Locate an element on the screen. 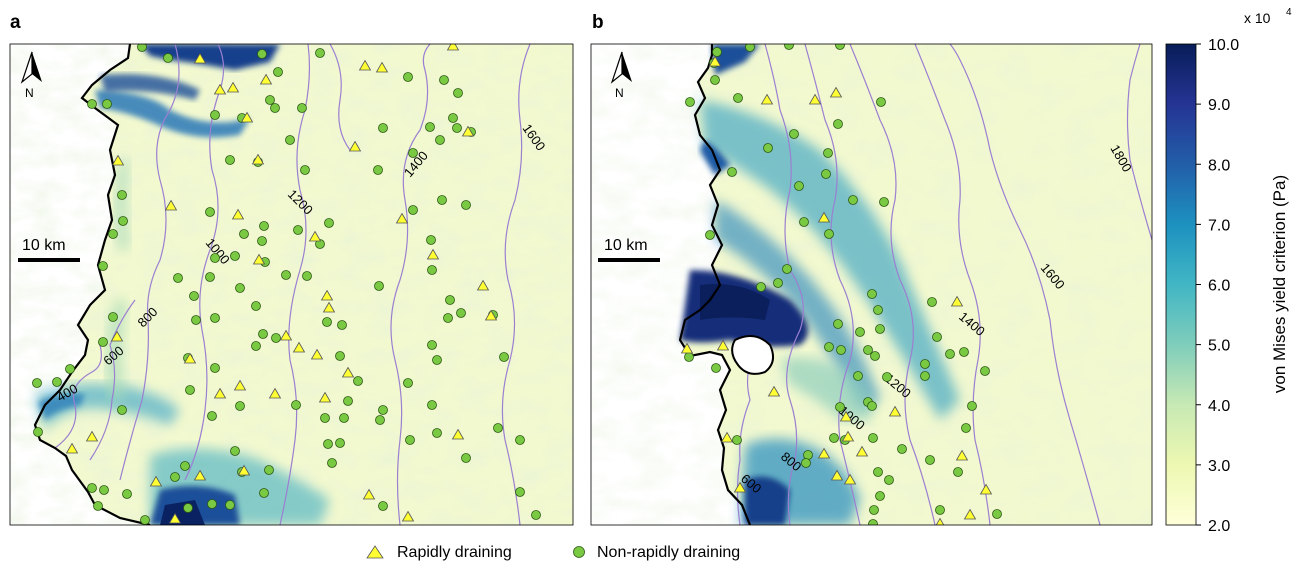 The width and height of the screenshot is (1306, 563). panel-b-lake is located at coordinates (753, 355).